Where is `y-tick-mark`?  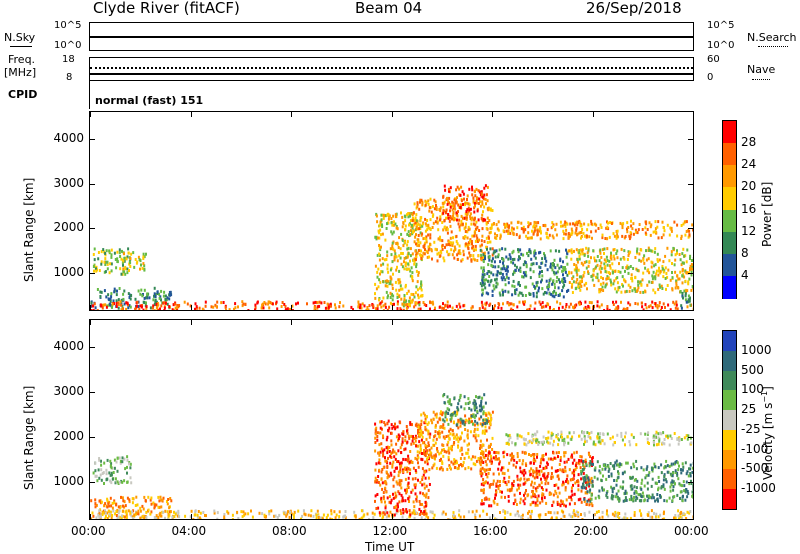 y-tick-mark is located at coordinates (691, 438).